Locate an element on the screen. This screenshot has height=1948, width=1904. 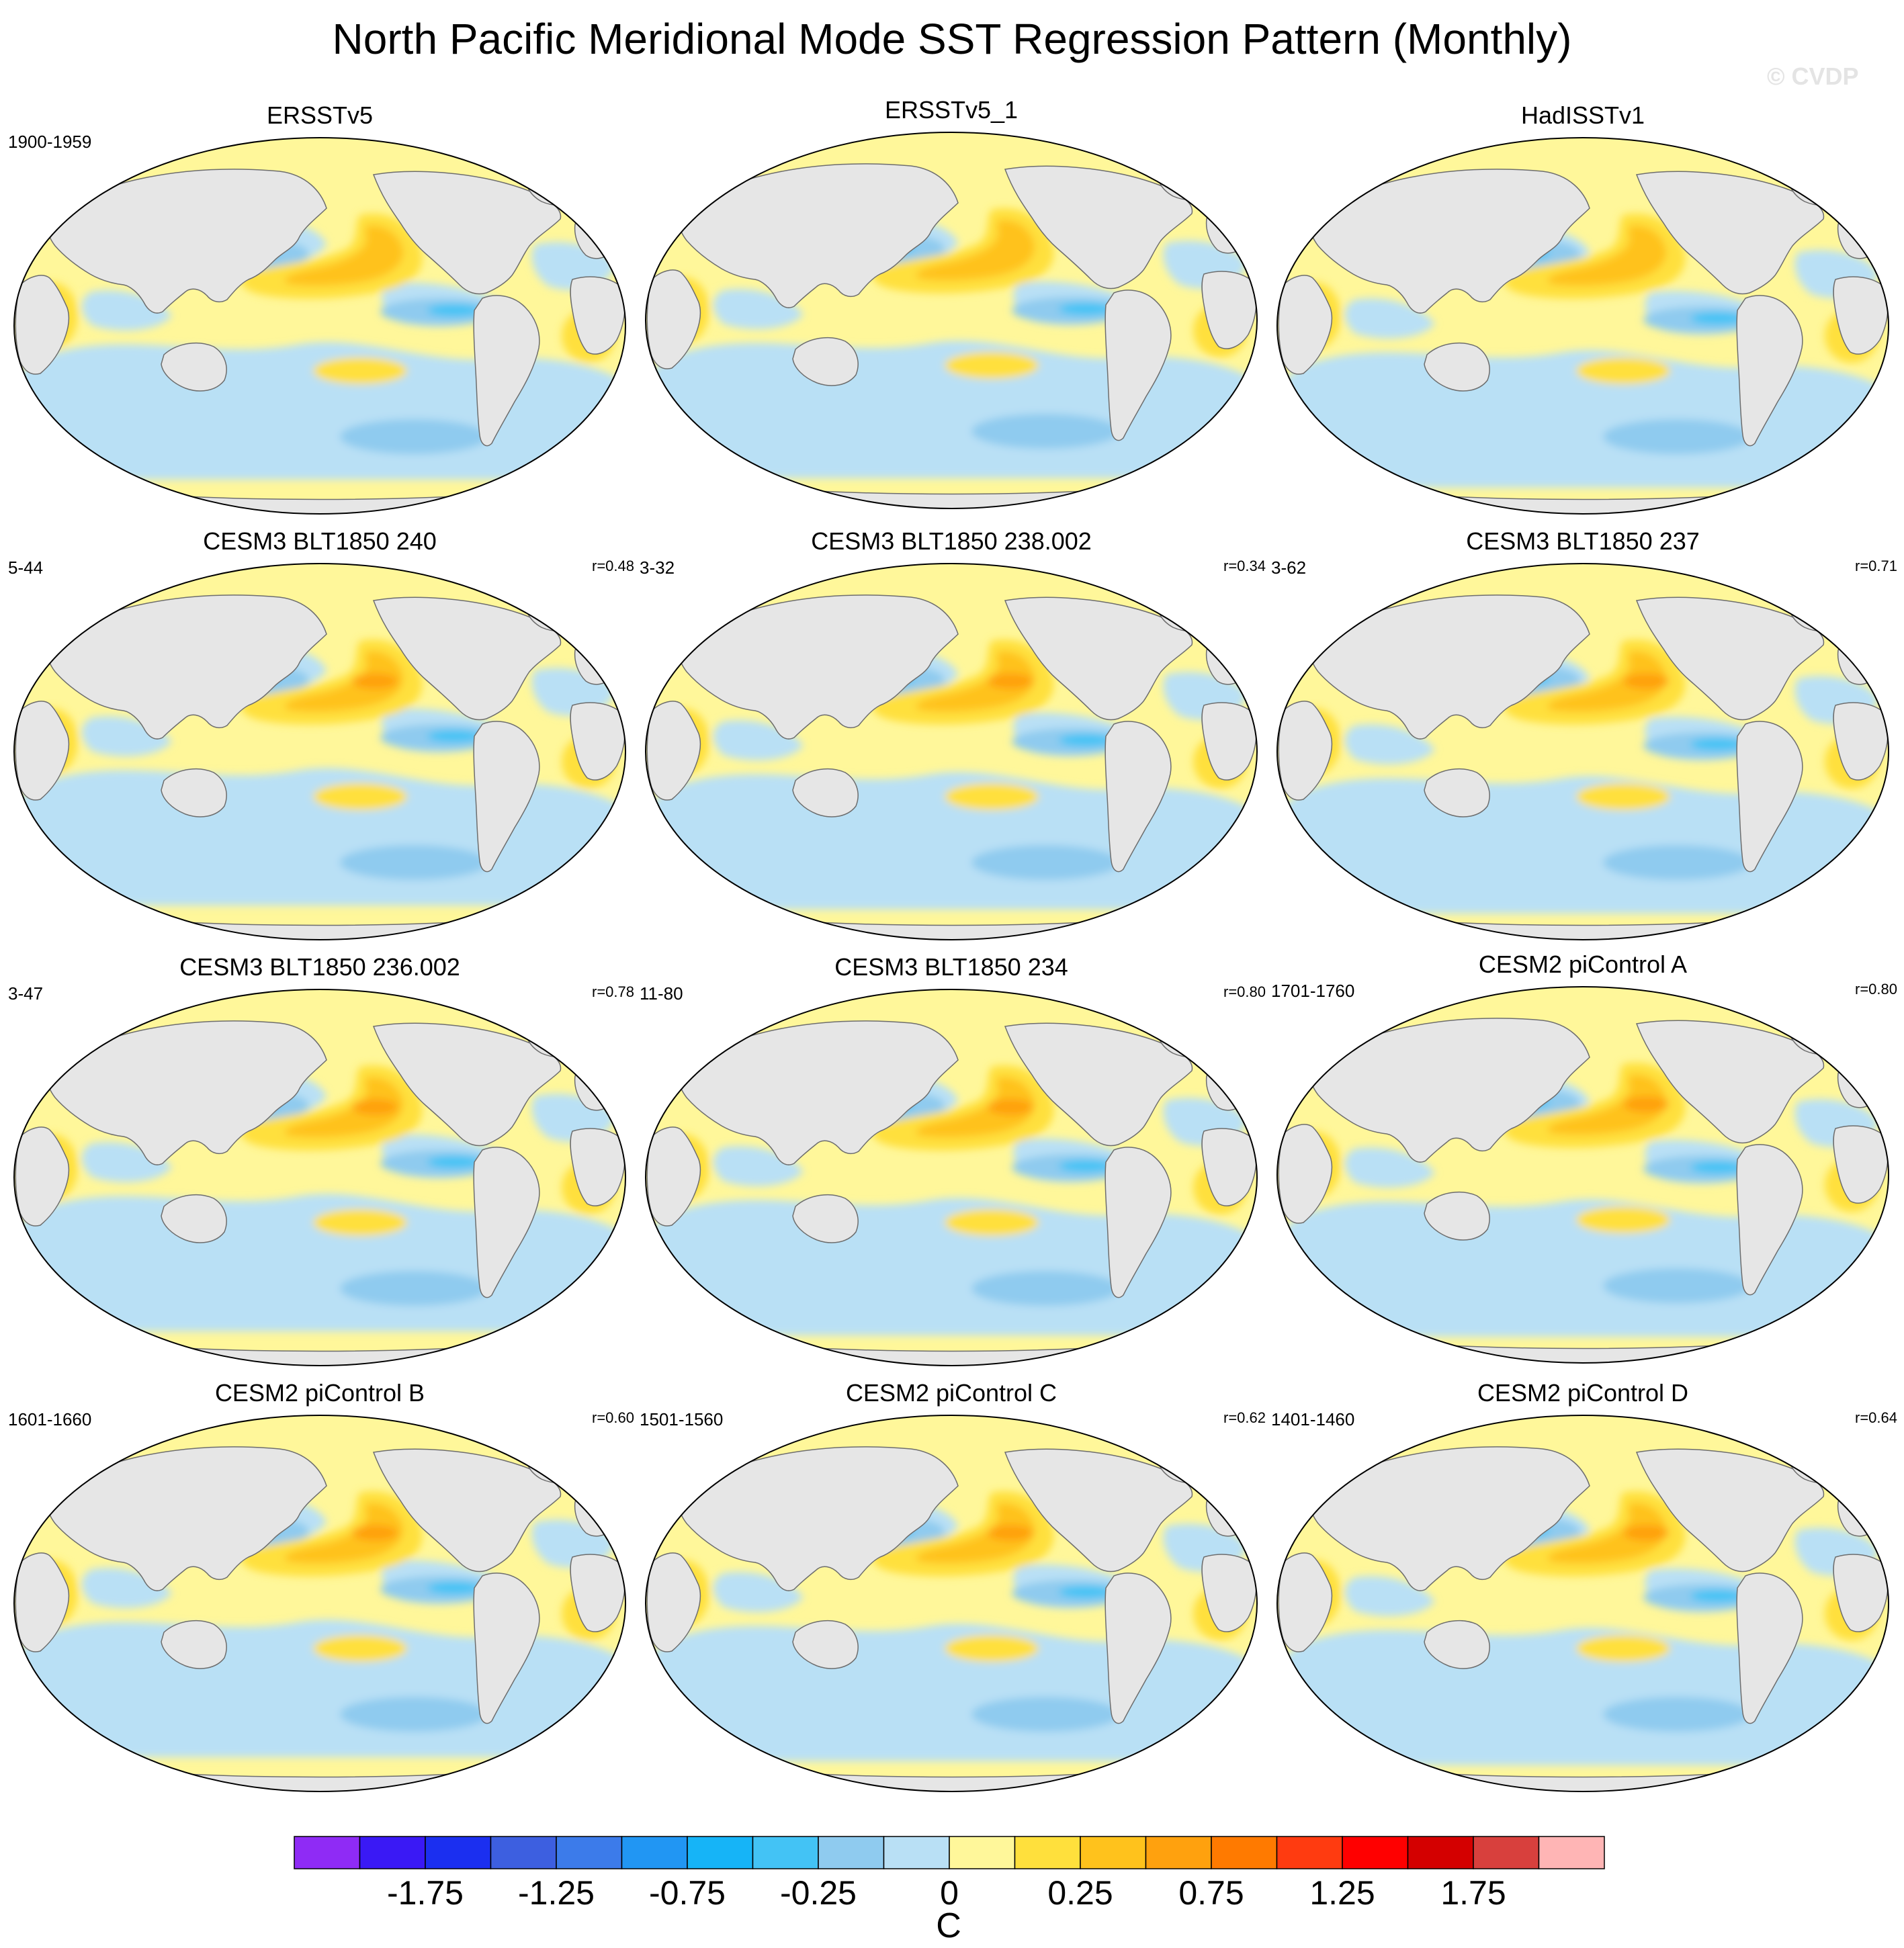
map-panel-10: CESM2 piControl C 1501-1560 r=0.62 is located at coordinates (952, 1586).